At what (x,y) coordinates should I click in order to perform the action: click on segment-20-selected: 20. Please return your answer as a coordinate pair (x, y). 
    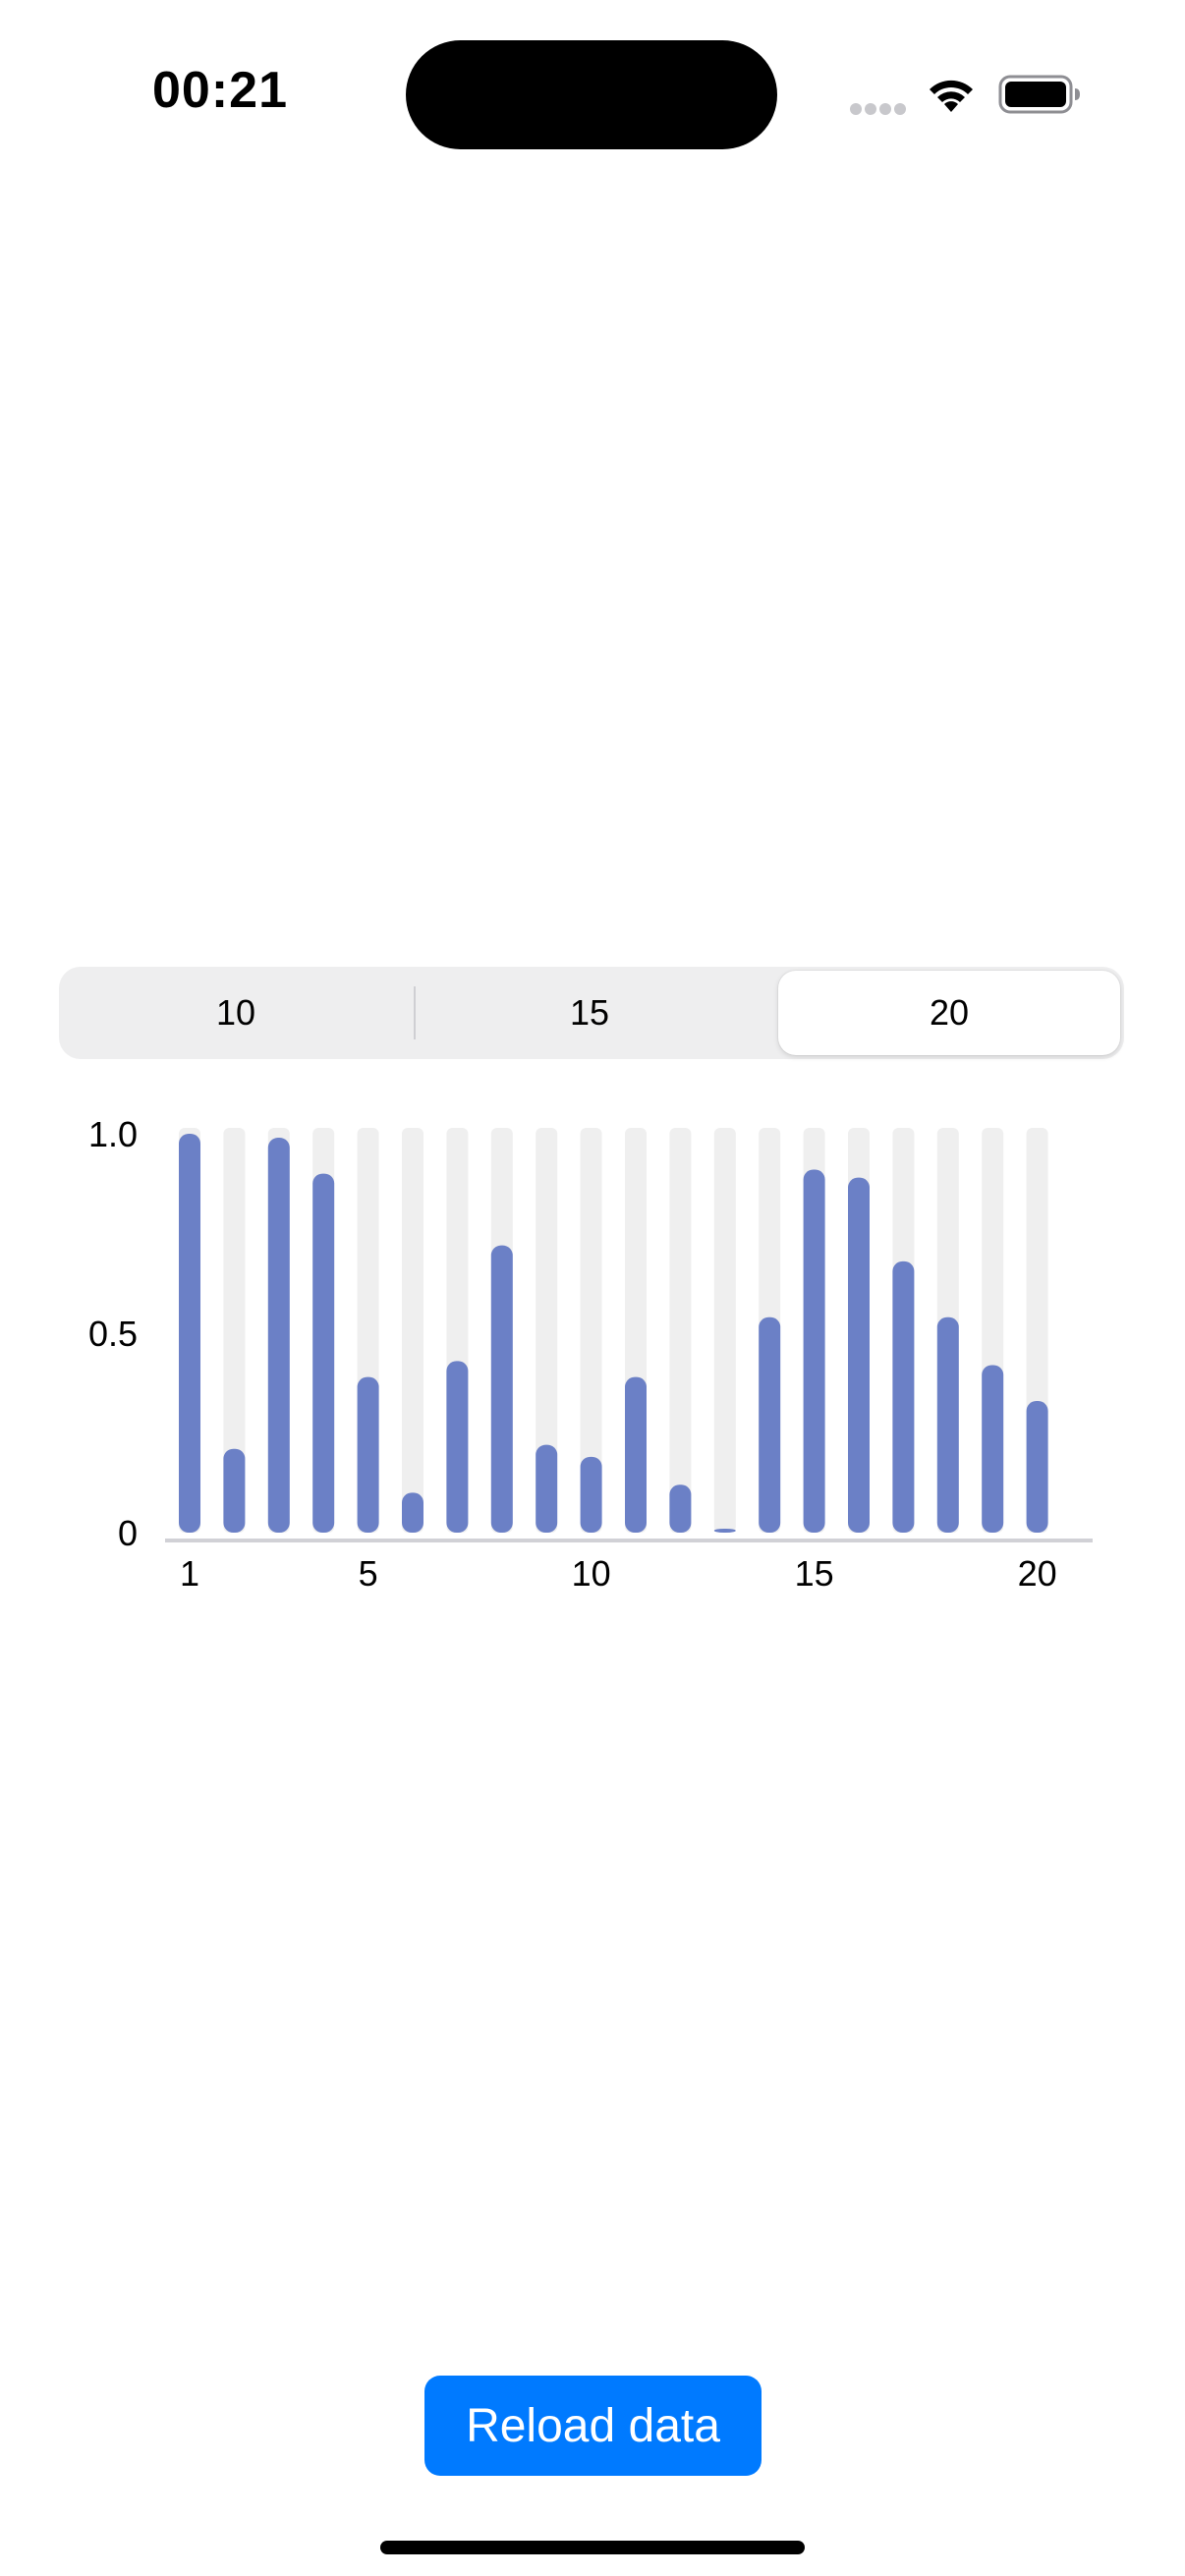
    Looking at the image, I should click on (949, 1013).